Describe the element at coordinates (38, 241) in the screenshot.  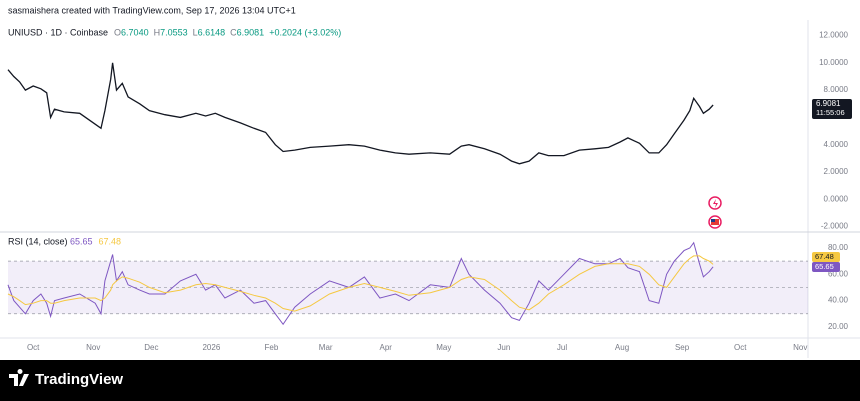
I see `pane-title: RSI (14, close)` at that location.